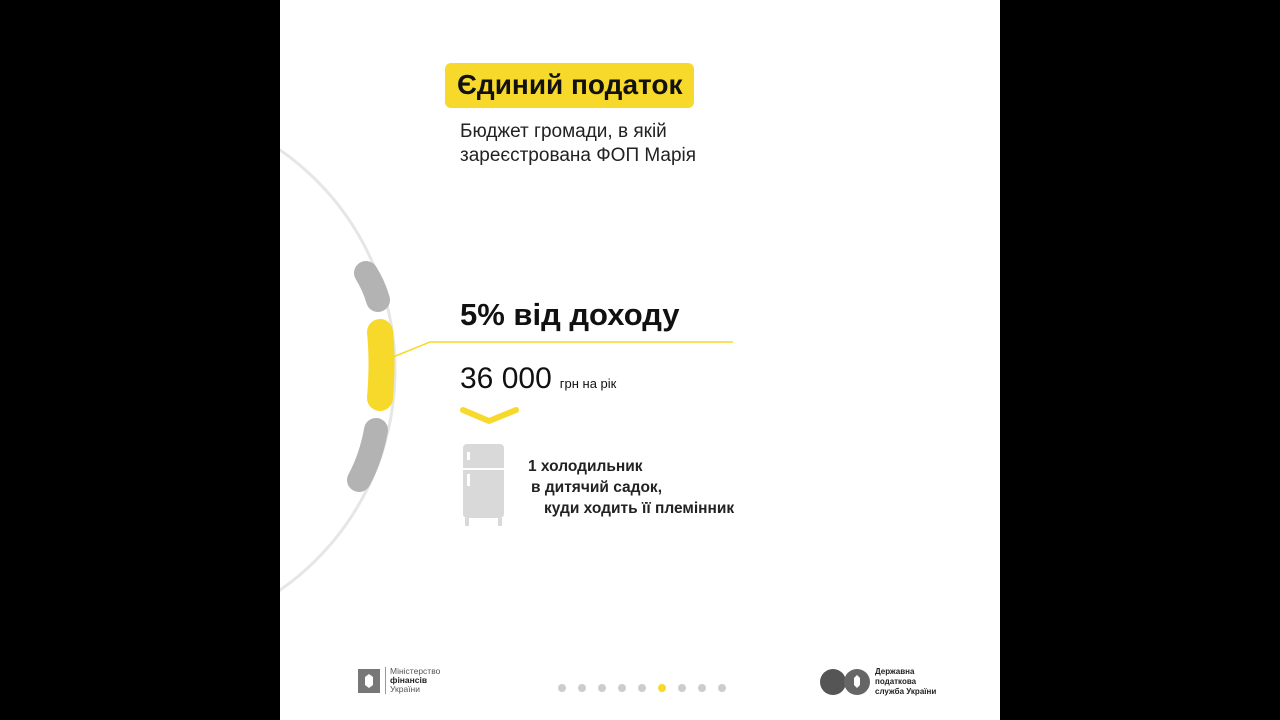 This screenshot has height=720, width=1280. I want to click on tax-service-line: податкова, so click(896, 681).